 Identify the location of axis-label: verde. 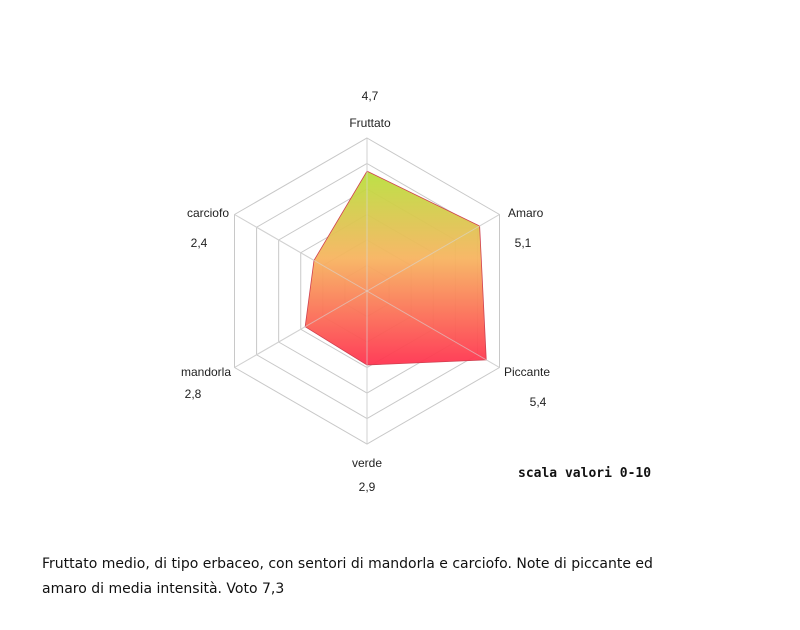
(367, 463).